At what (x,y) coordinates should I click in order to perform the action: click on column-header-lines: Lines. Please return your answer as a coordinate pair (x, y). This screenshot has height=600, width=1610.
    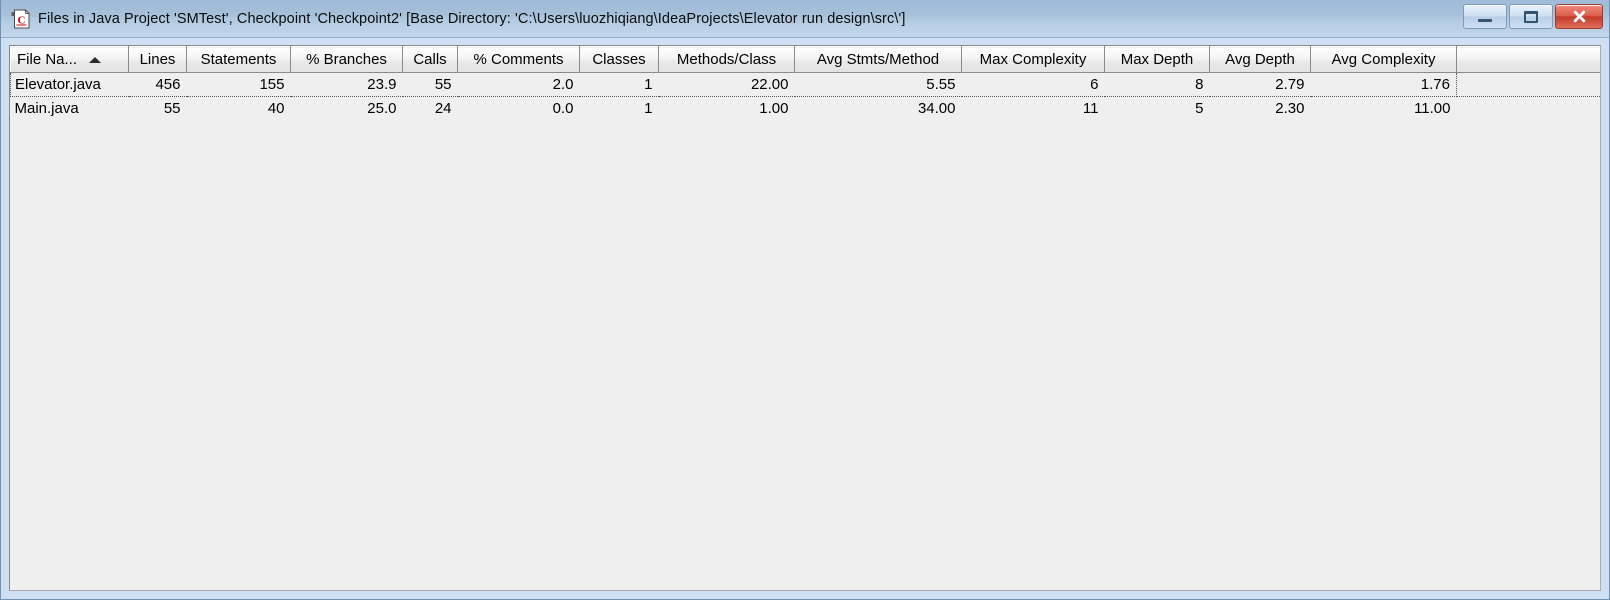
    Looking at the image, I should click on (157, 59).